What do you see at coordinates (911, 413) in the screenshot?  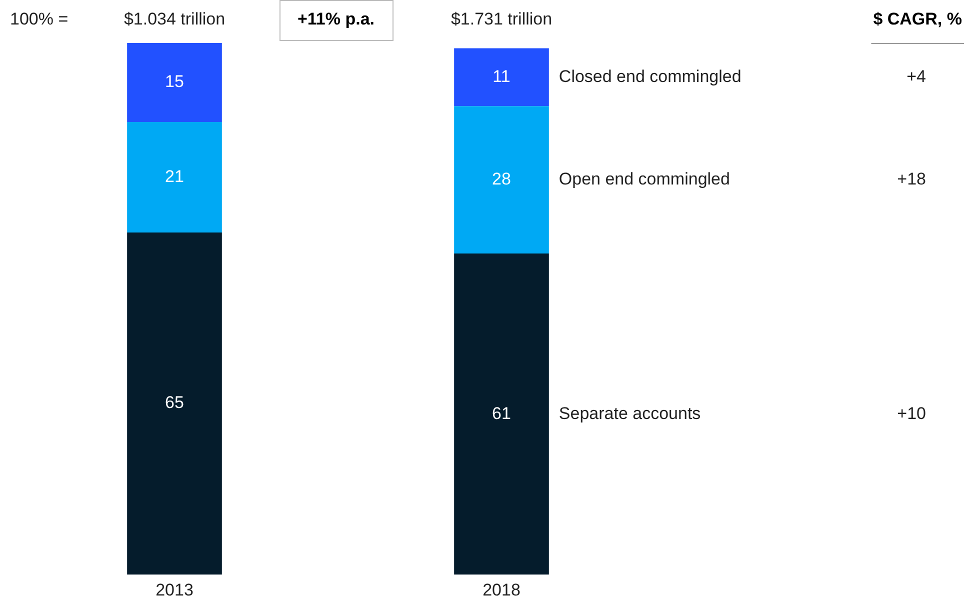 I see `text: +10` at bounding box center [911, 413].